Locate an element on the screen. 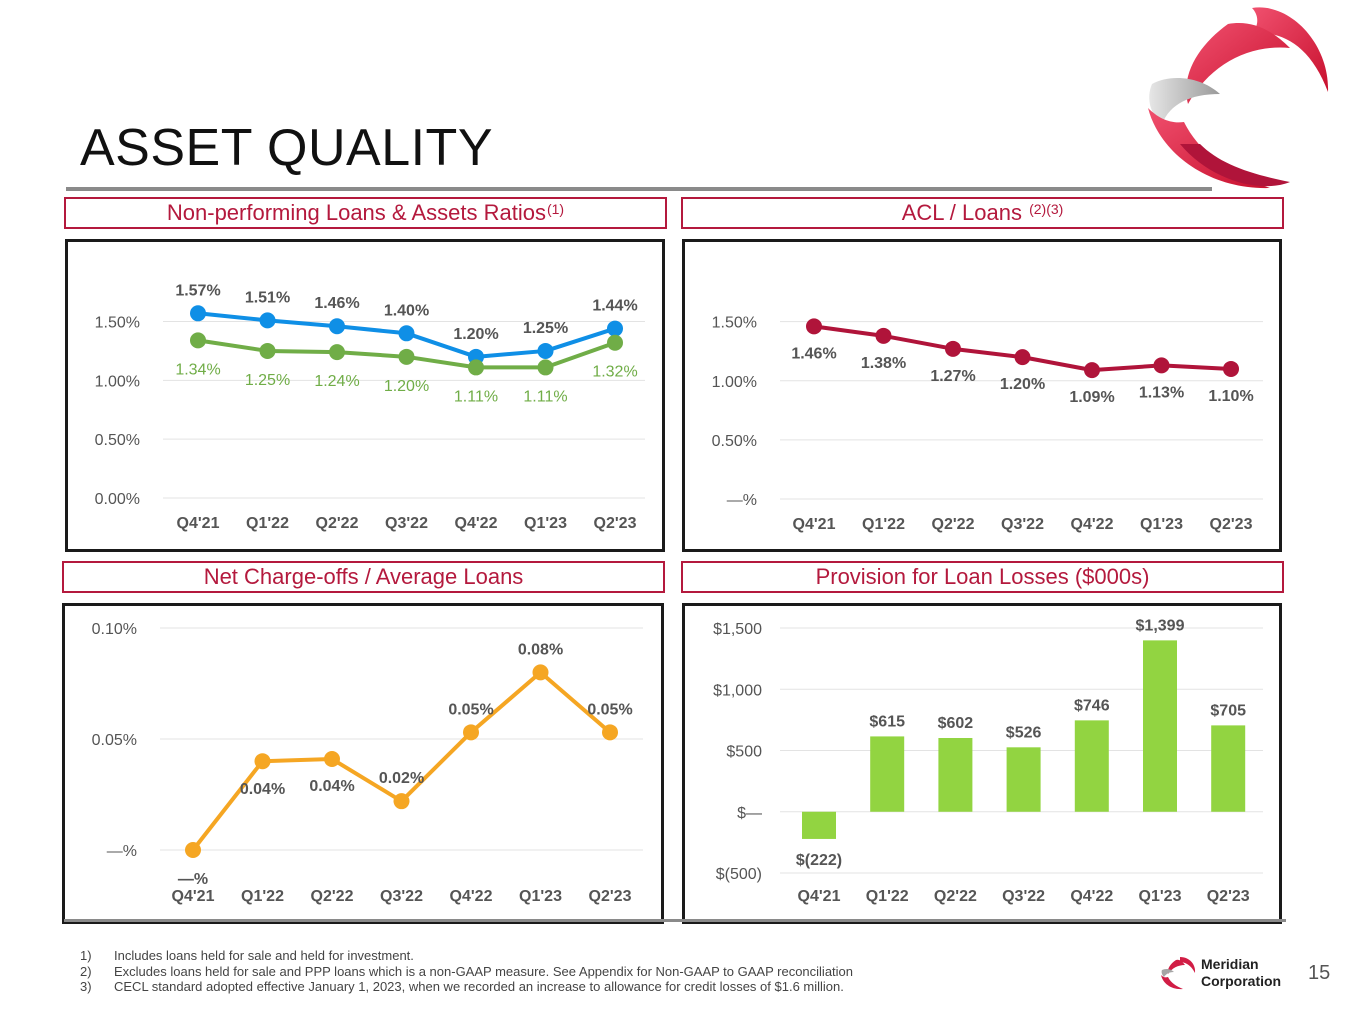 The width and height of the screenshot is (1365, 1024). y-tick-label: $(500) is located at coordinates (739, 874).